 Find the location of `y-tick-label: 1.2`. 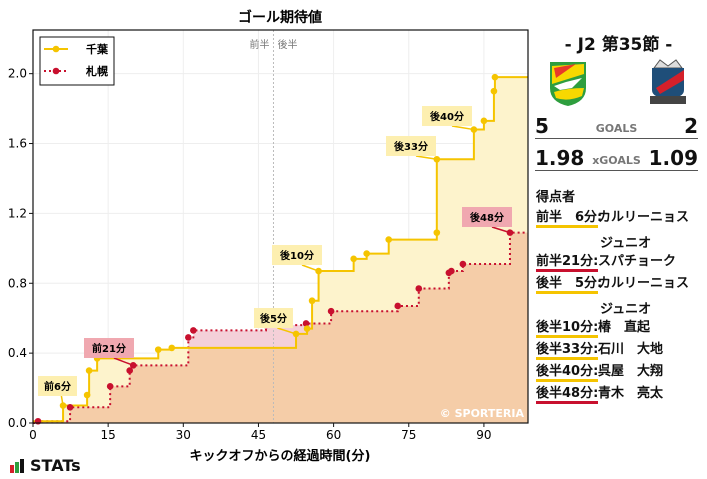

y-tick-label: 1.2 is located at coordinates (17, 213).